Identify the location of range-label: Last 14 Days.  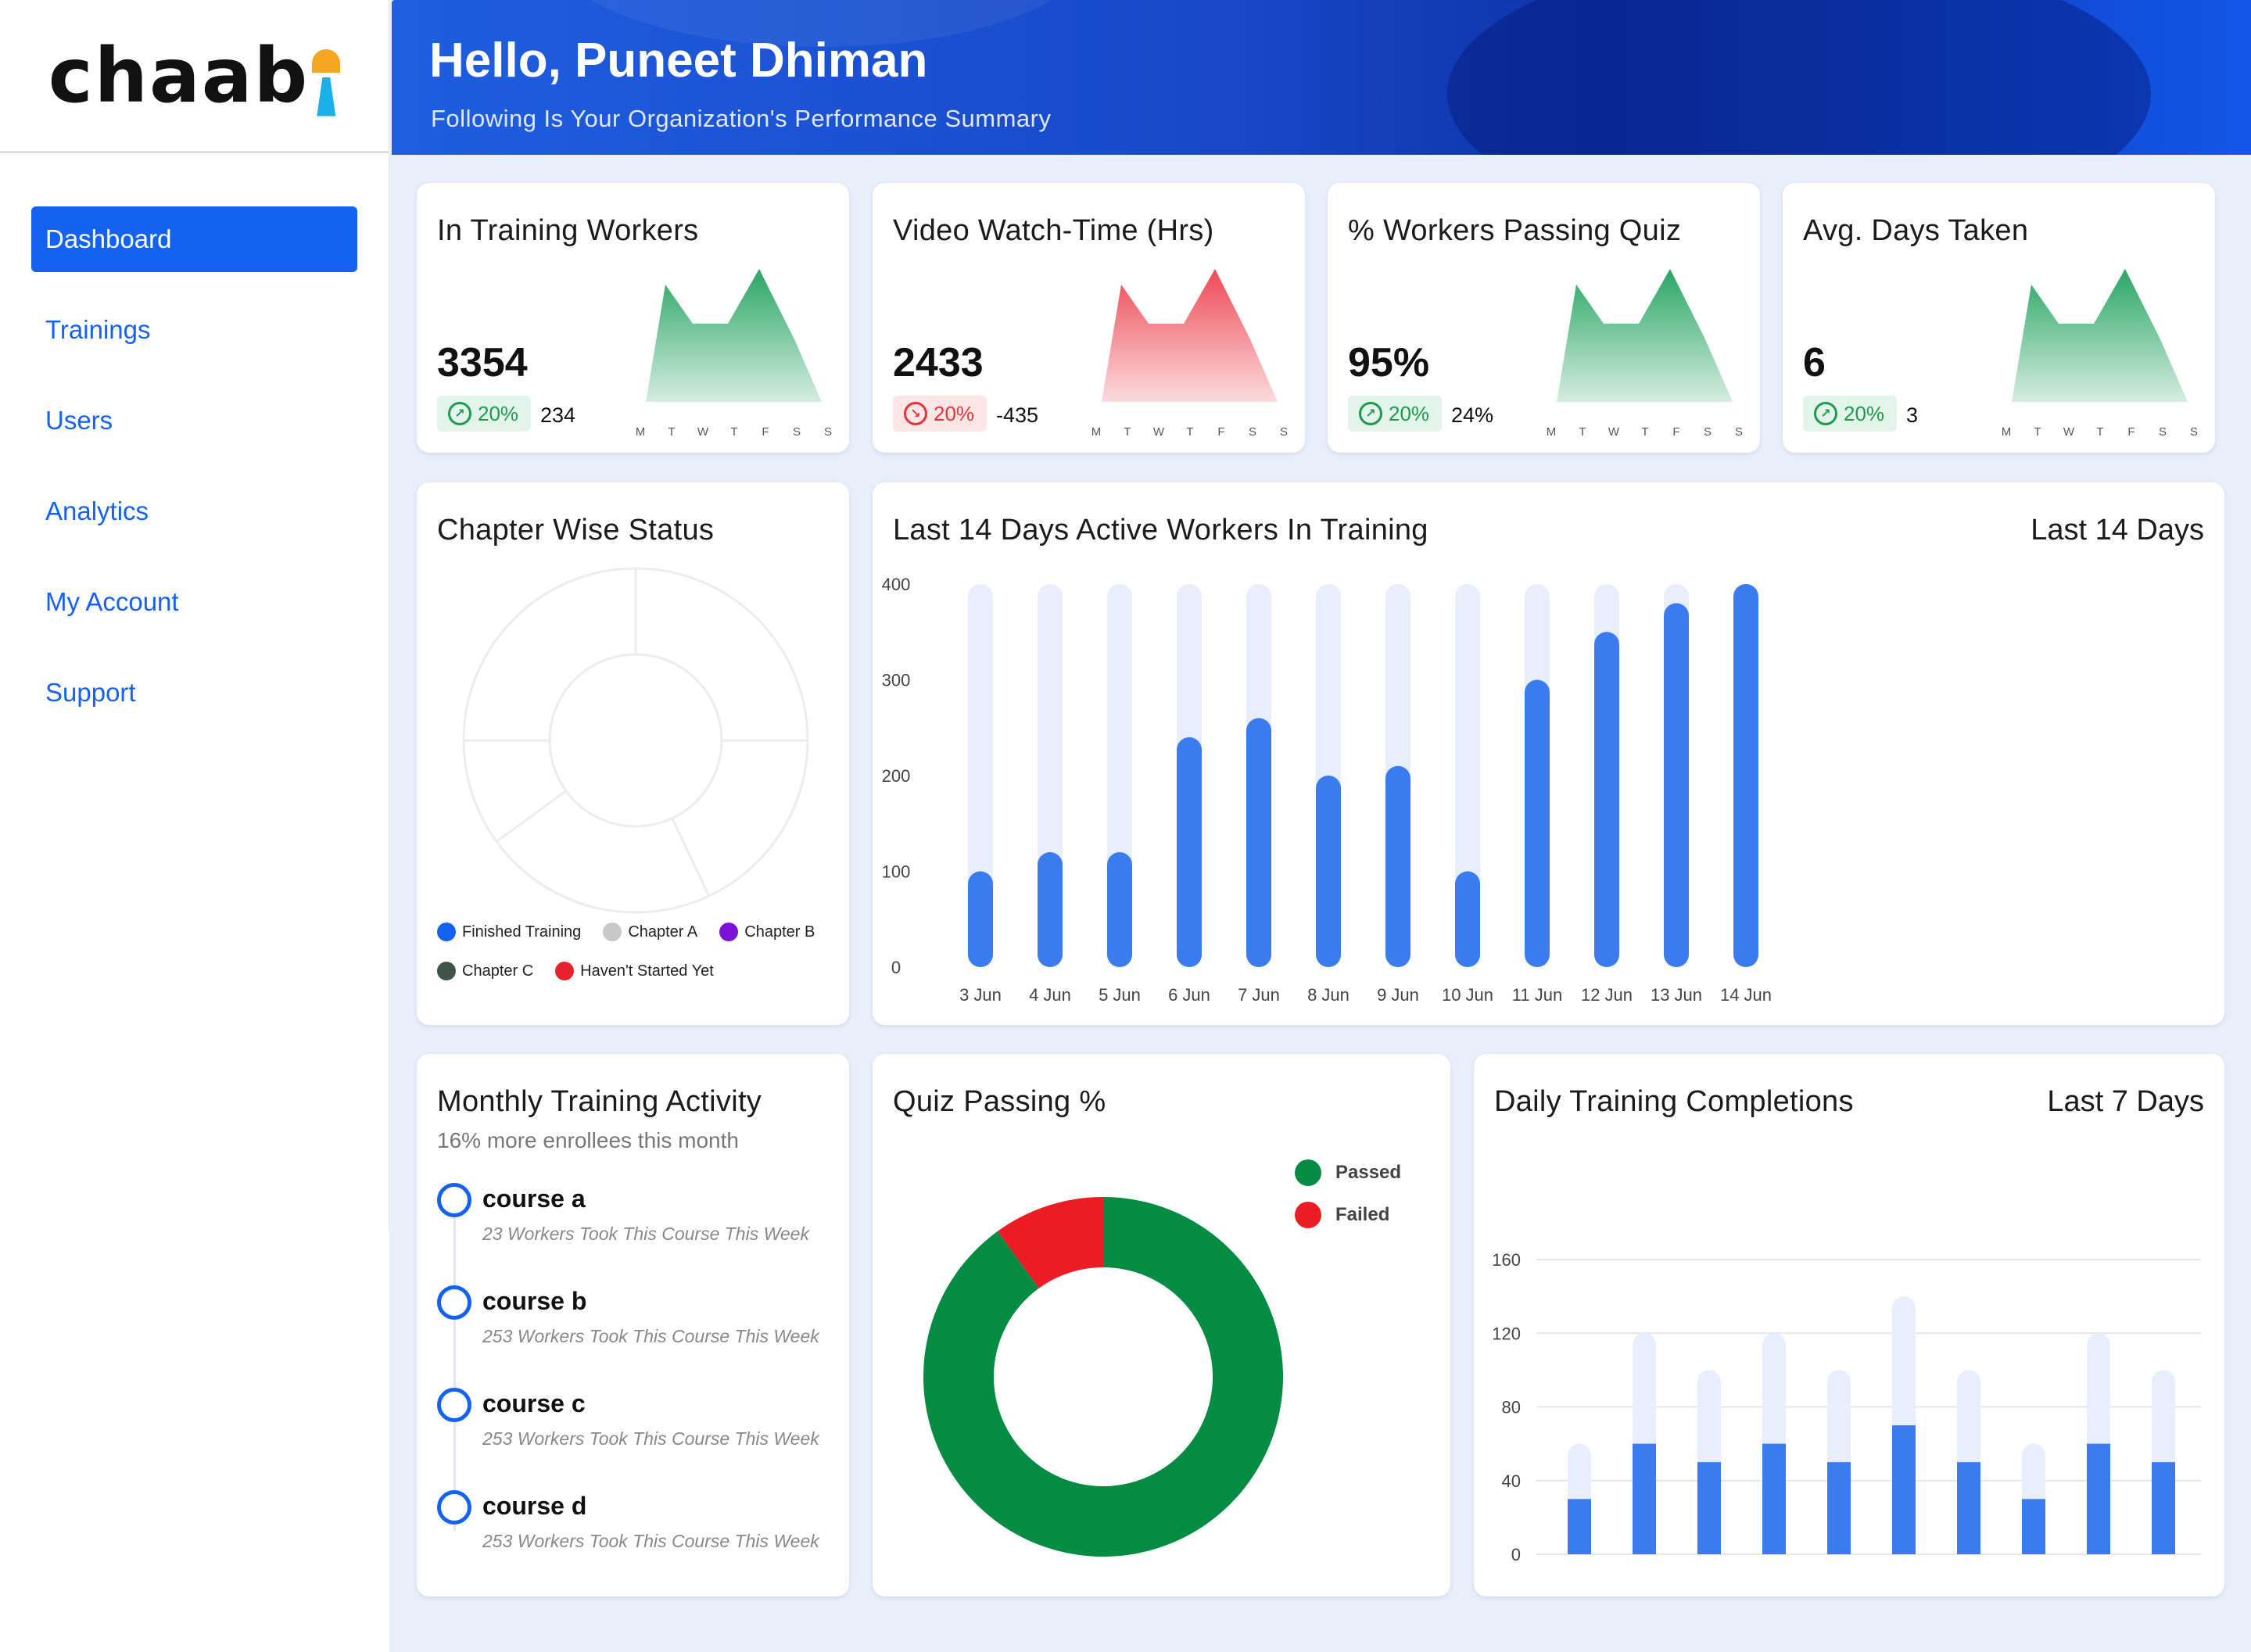
(2117, 530).